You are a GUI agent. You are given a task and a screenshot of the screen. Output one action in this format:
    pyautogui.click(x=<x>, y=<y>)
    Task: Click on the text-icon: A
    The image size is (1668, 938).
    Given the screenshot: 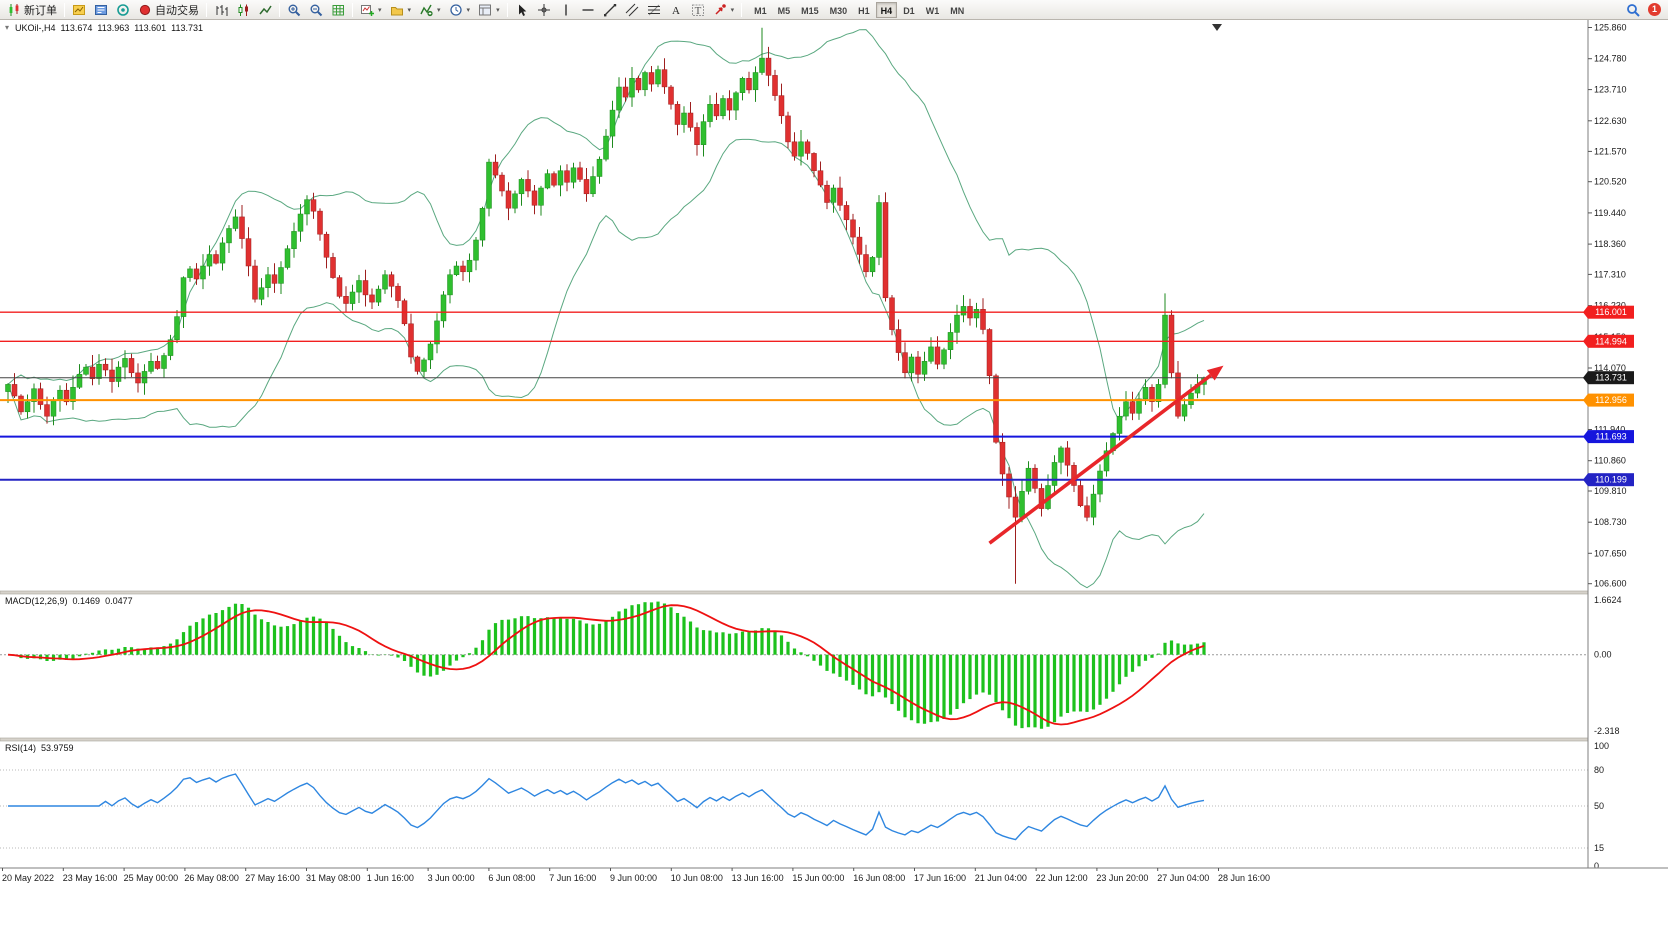 What is the action you would take?
    pyautogui.click(x=676, y=11)
    